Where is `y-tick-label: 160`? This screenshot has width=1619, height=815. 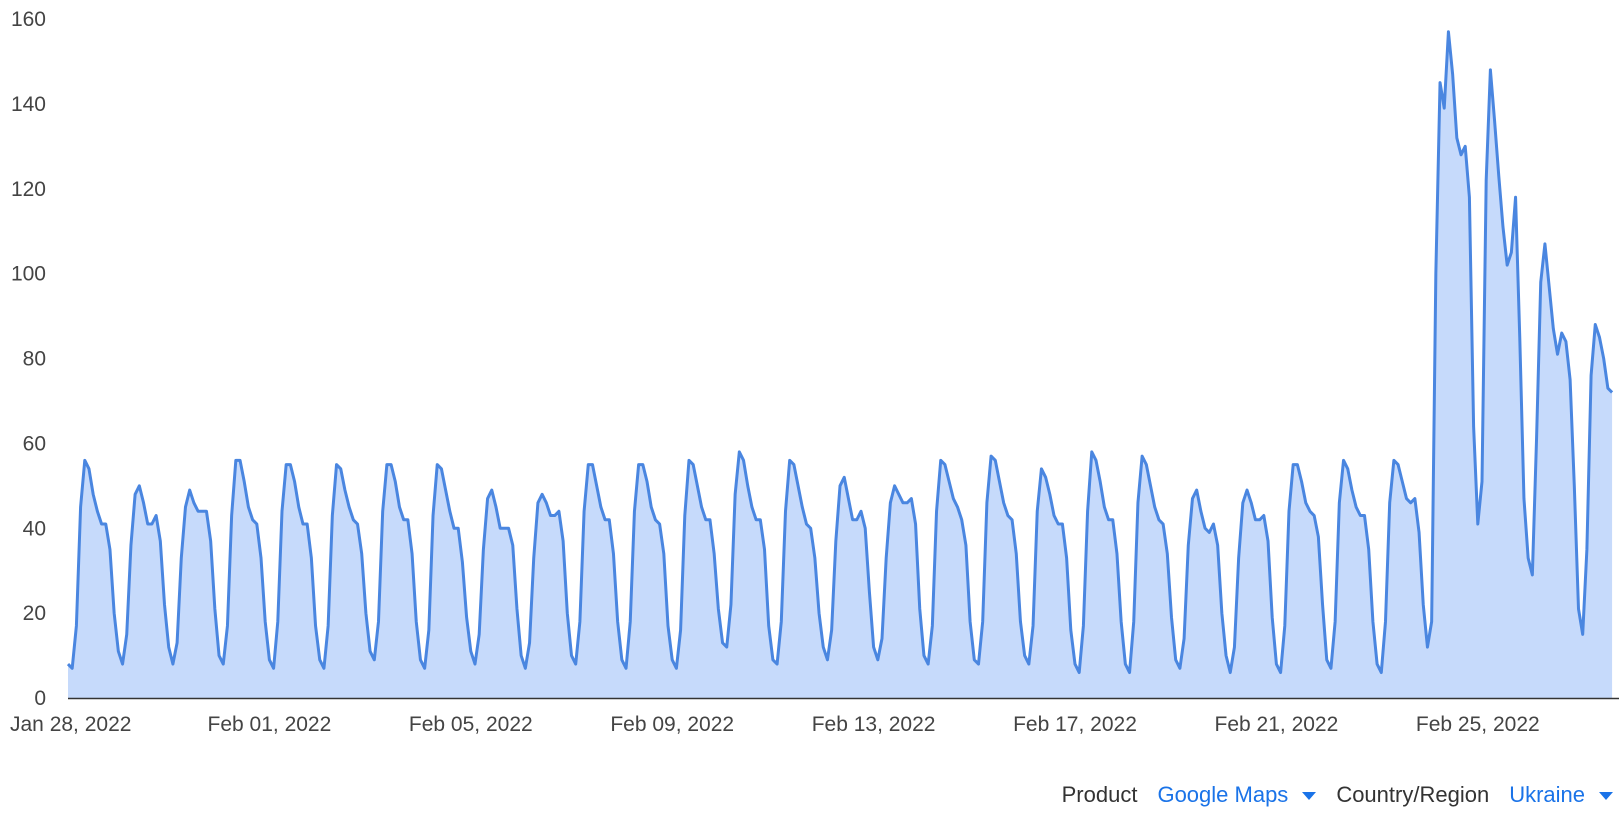 y-tick-label: 160 is located at coordinates (28, 19).